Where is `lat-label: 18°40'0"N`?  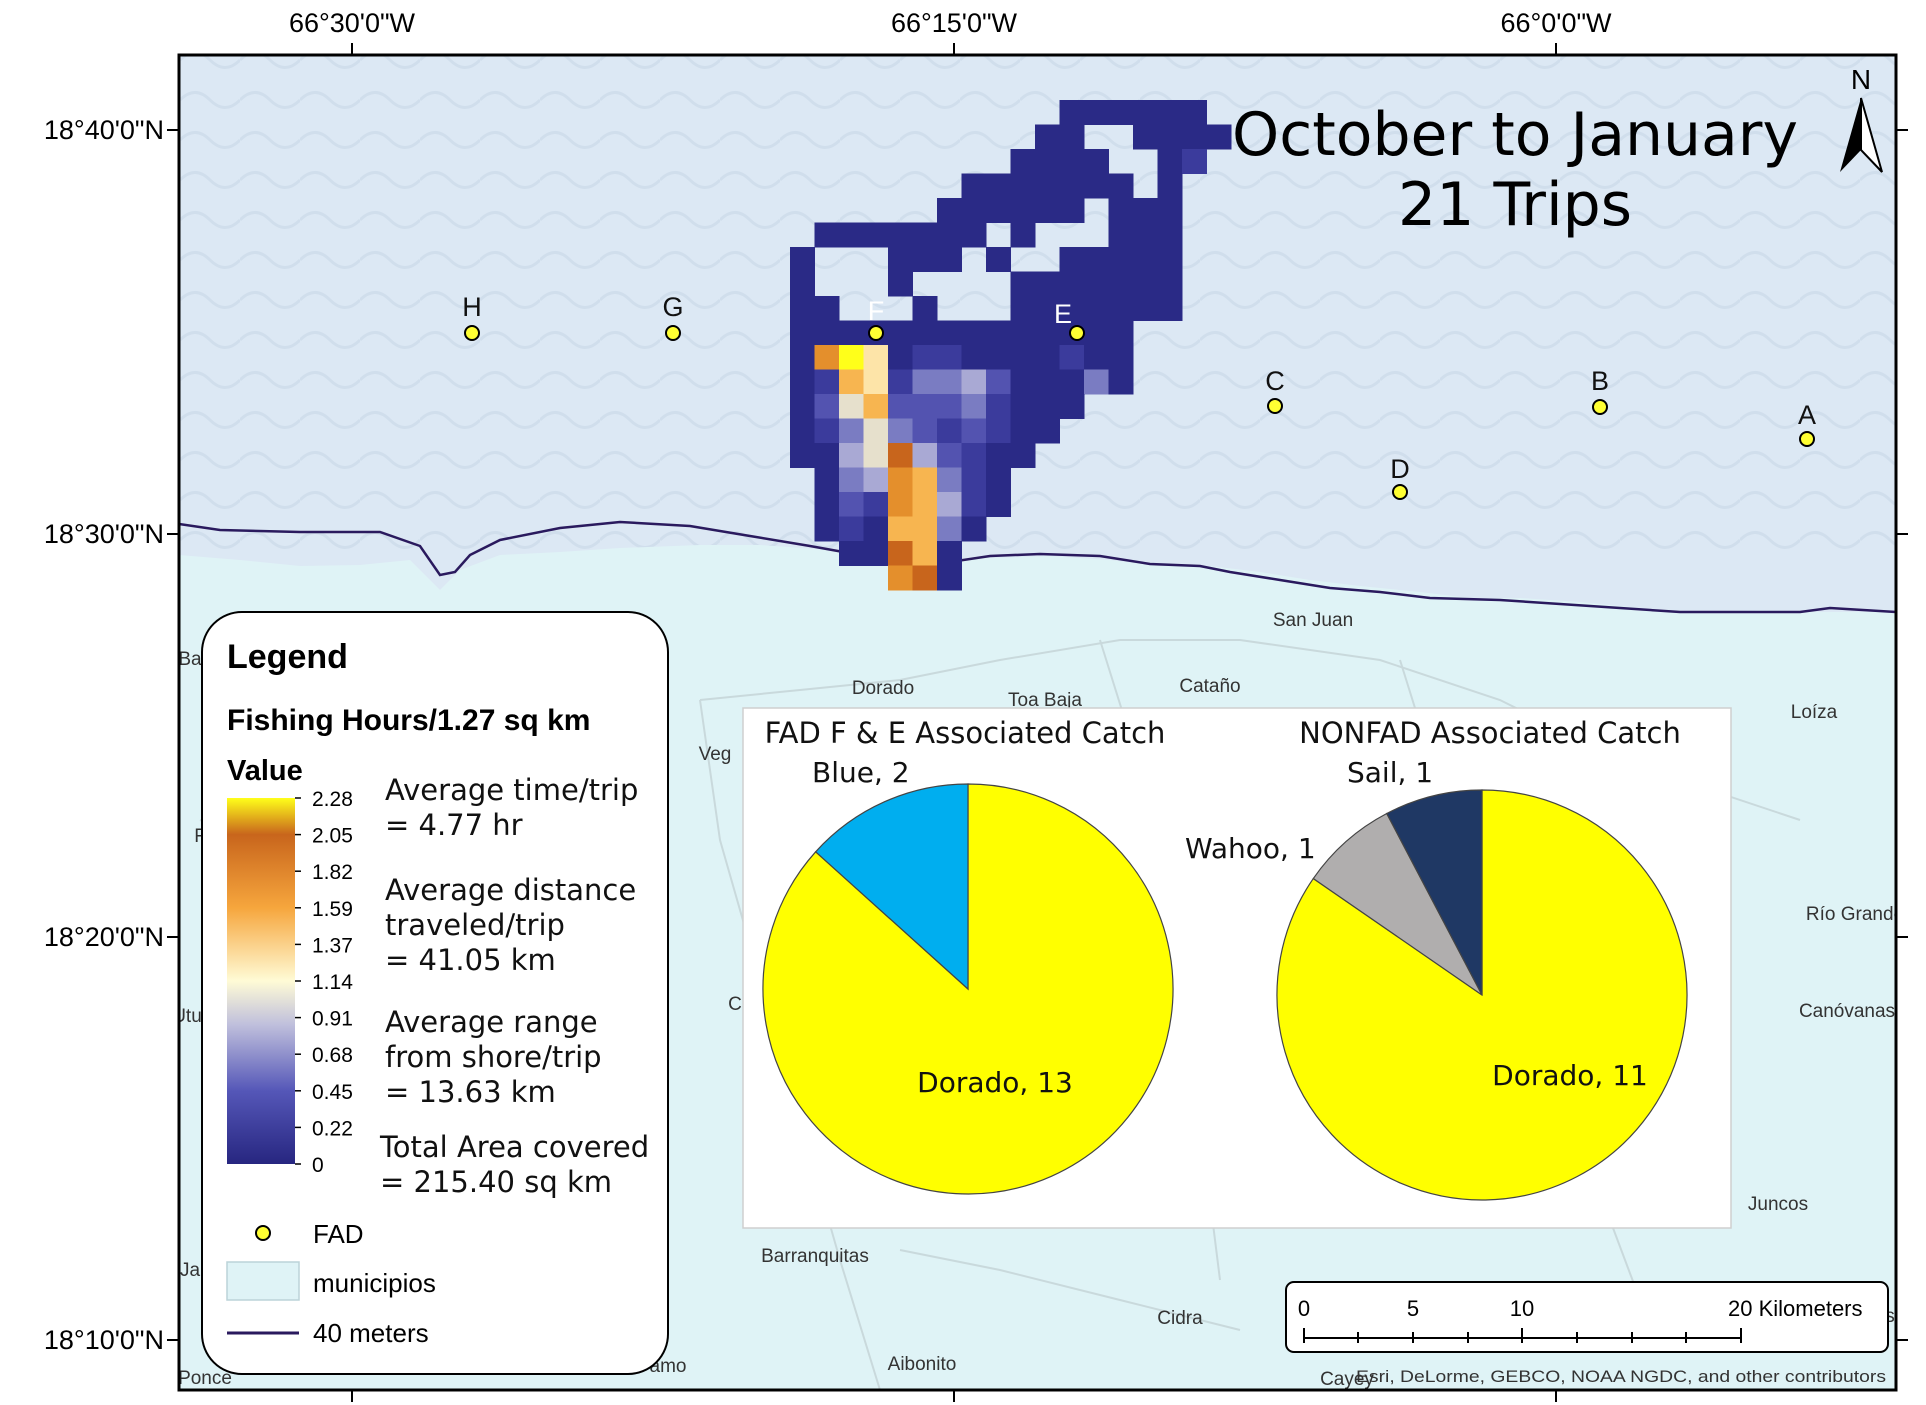
lat-label: 18°40'0"N is located at coordinates (104, 130).